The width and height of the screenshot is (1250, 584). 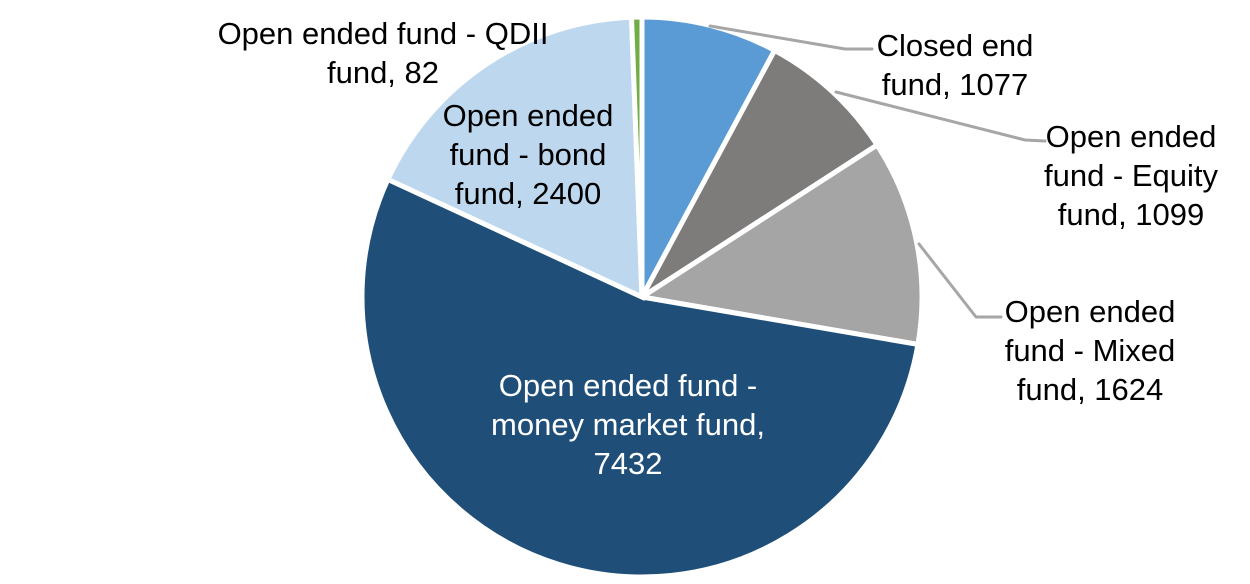 What do you see at coordinates (940, 116) in the screenshot?
I see `leader-line-equity-fund` at bounding box center [940, 116].